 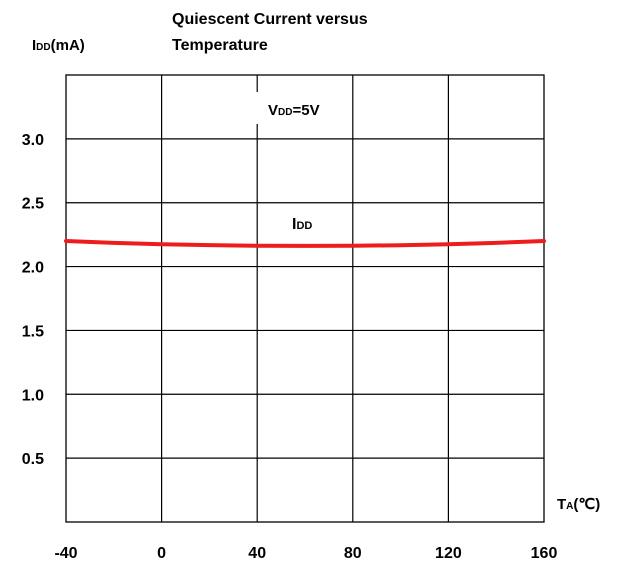 I want to click on y-tick-label: 3.0, so click(x=33, y=140).